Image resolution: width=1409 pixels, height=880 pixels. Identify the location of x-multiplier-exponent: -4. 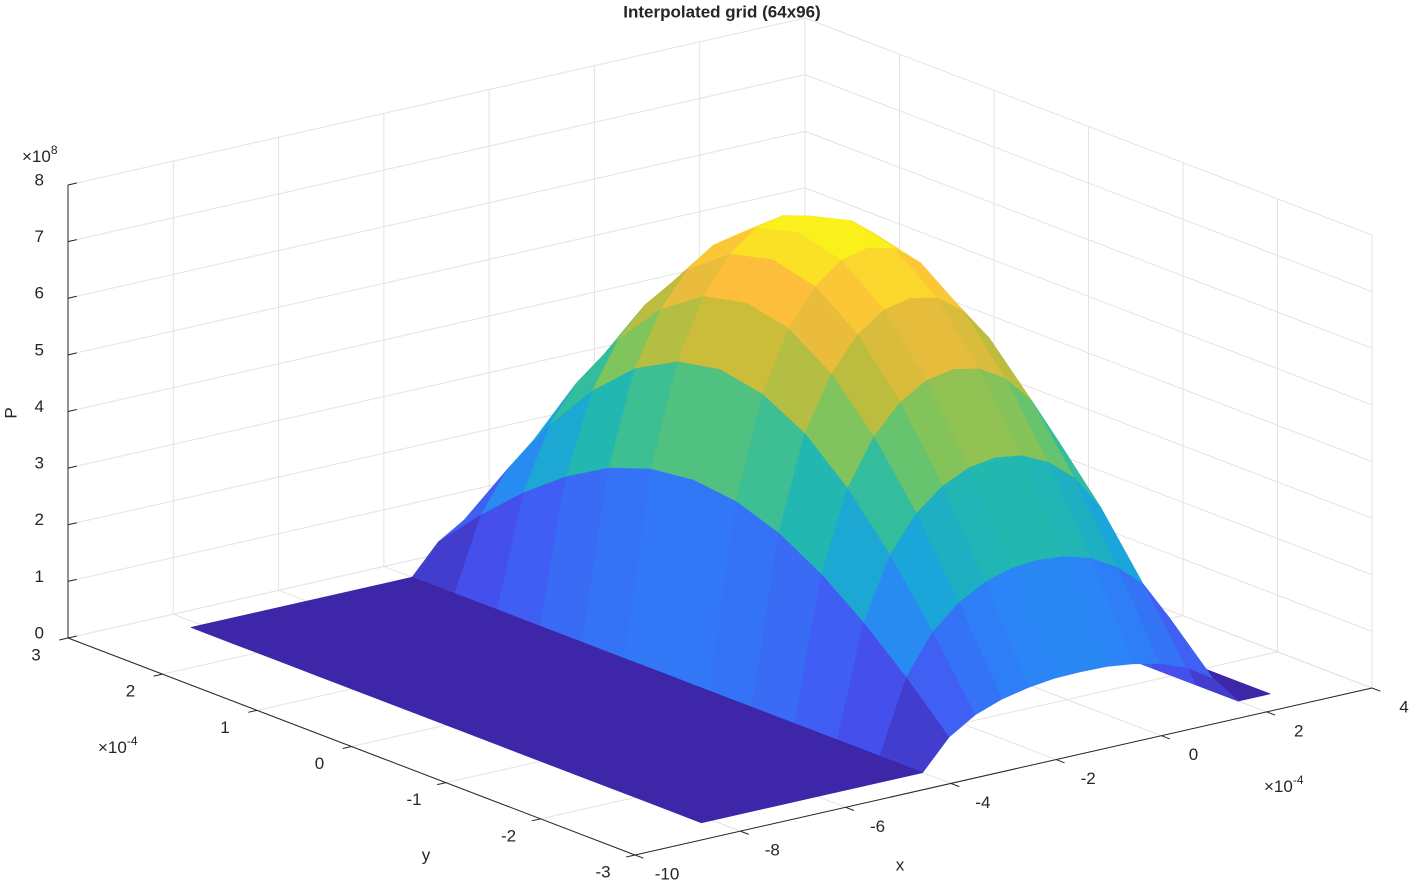
(1298, 780).